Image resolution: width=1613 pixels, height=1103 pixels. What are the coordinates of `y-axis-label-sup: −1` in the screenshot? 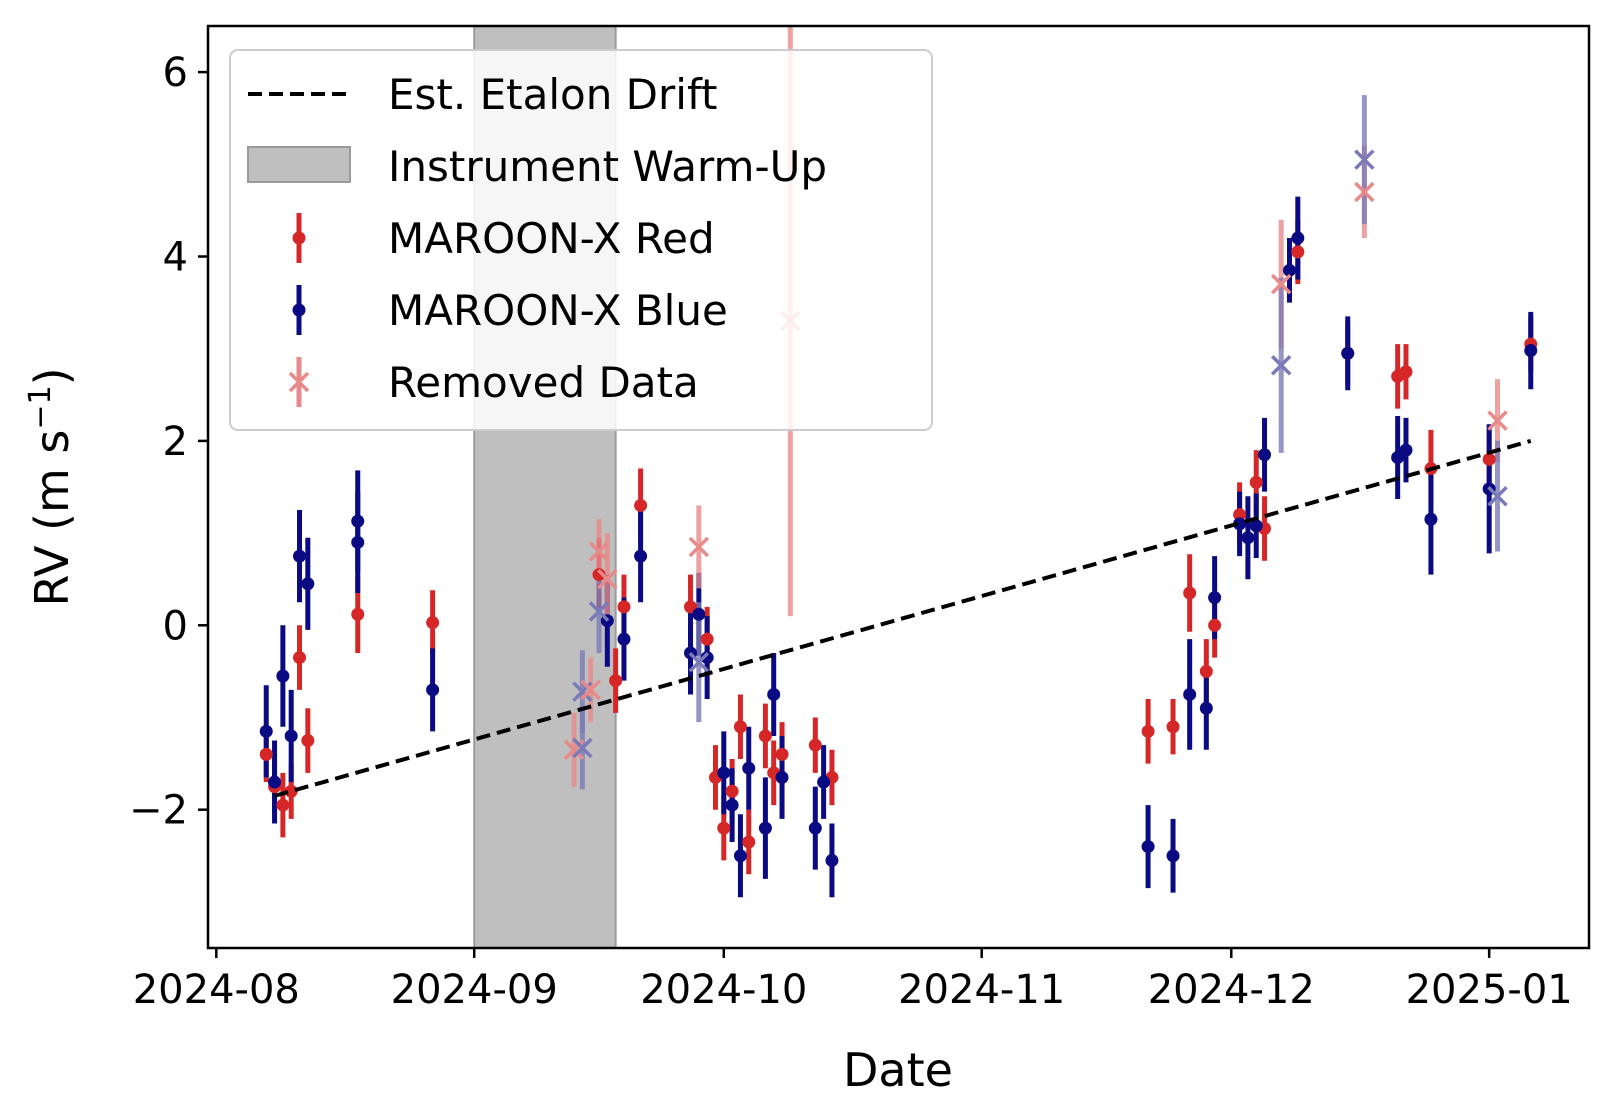 It's located at (40, 407).